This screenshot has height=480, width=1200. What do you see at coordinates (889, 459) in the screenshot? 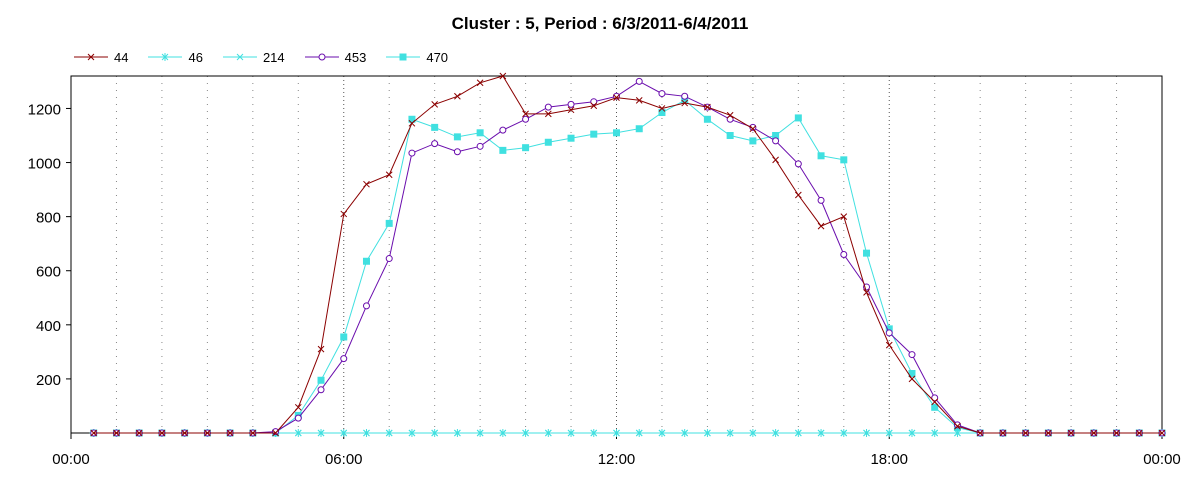
I see `x-tick-label: 18:00` at bounding box center [889, 459].